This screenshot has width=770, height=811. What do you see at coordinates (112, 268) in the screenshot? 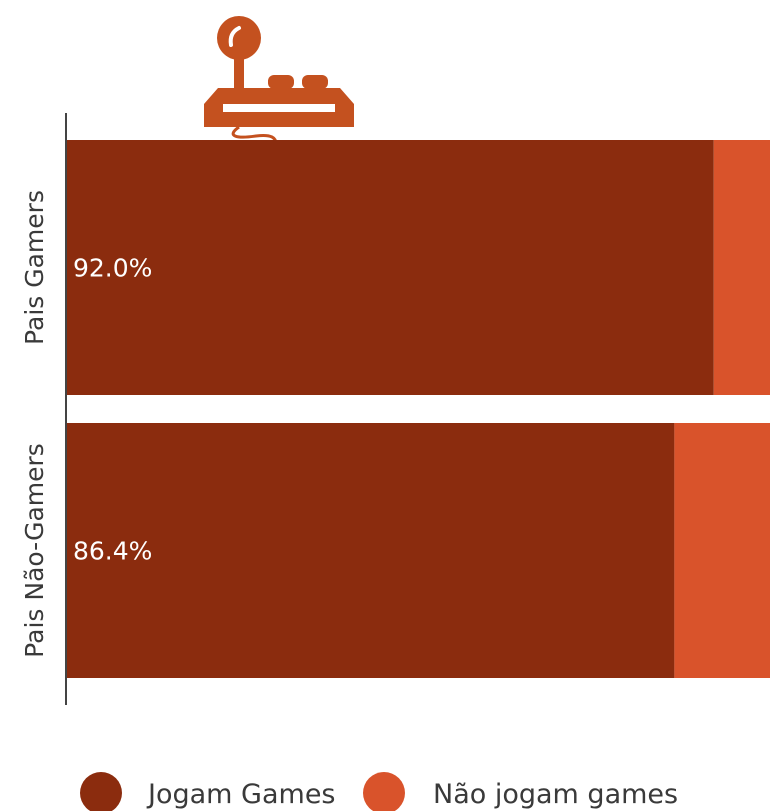
I see `data-label: 92.0%` at bounding box center [112, 268].